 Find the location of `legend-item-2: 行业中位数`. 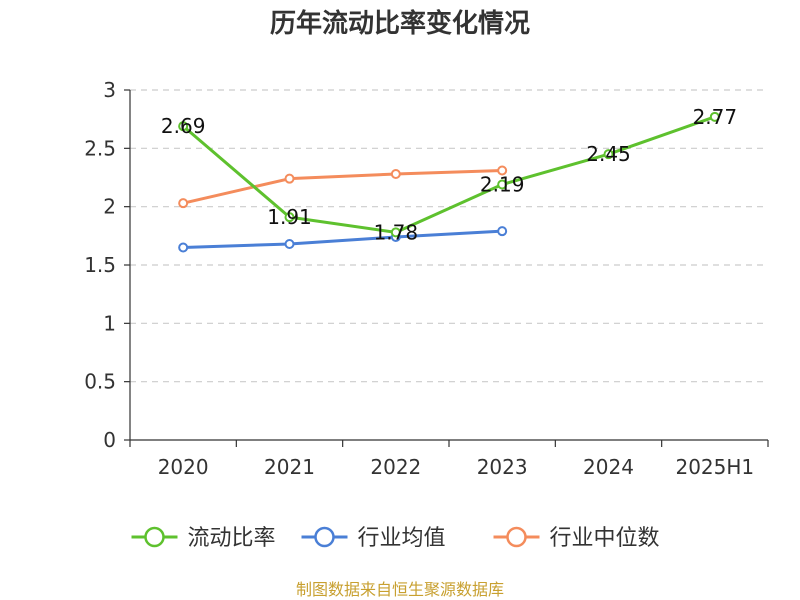

legend-item-2: 行业中位数 is located at coordinates (576, 538).